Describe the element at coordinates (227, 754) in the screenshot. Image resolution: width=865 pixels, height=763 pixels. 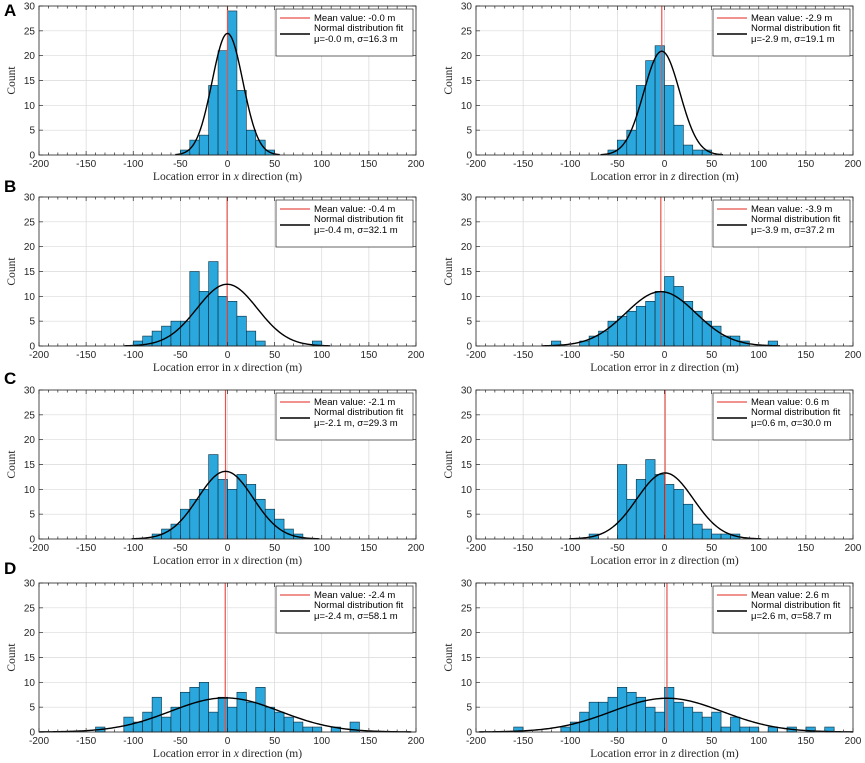
I see `x-axis-label: Location error in x direction (m)` at that location.